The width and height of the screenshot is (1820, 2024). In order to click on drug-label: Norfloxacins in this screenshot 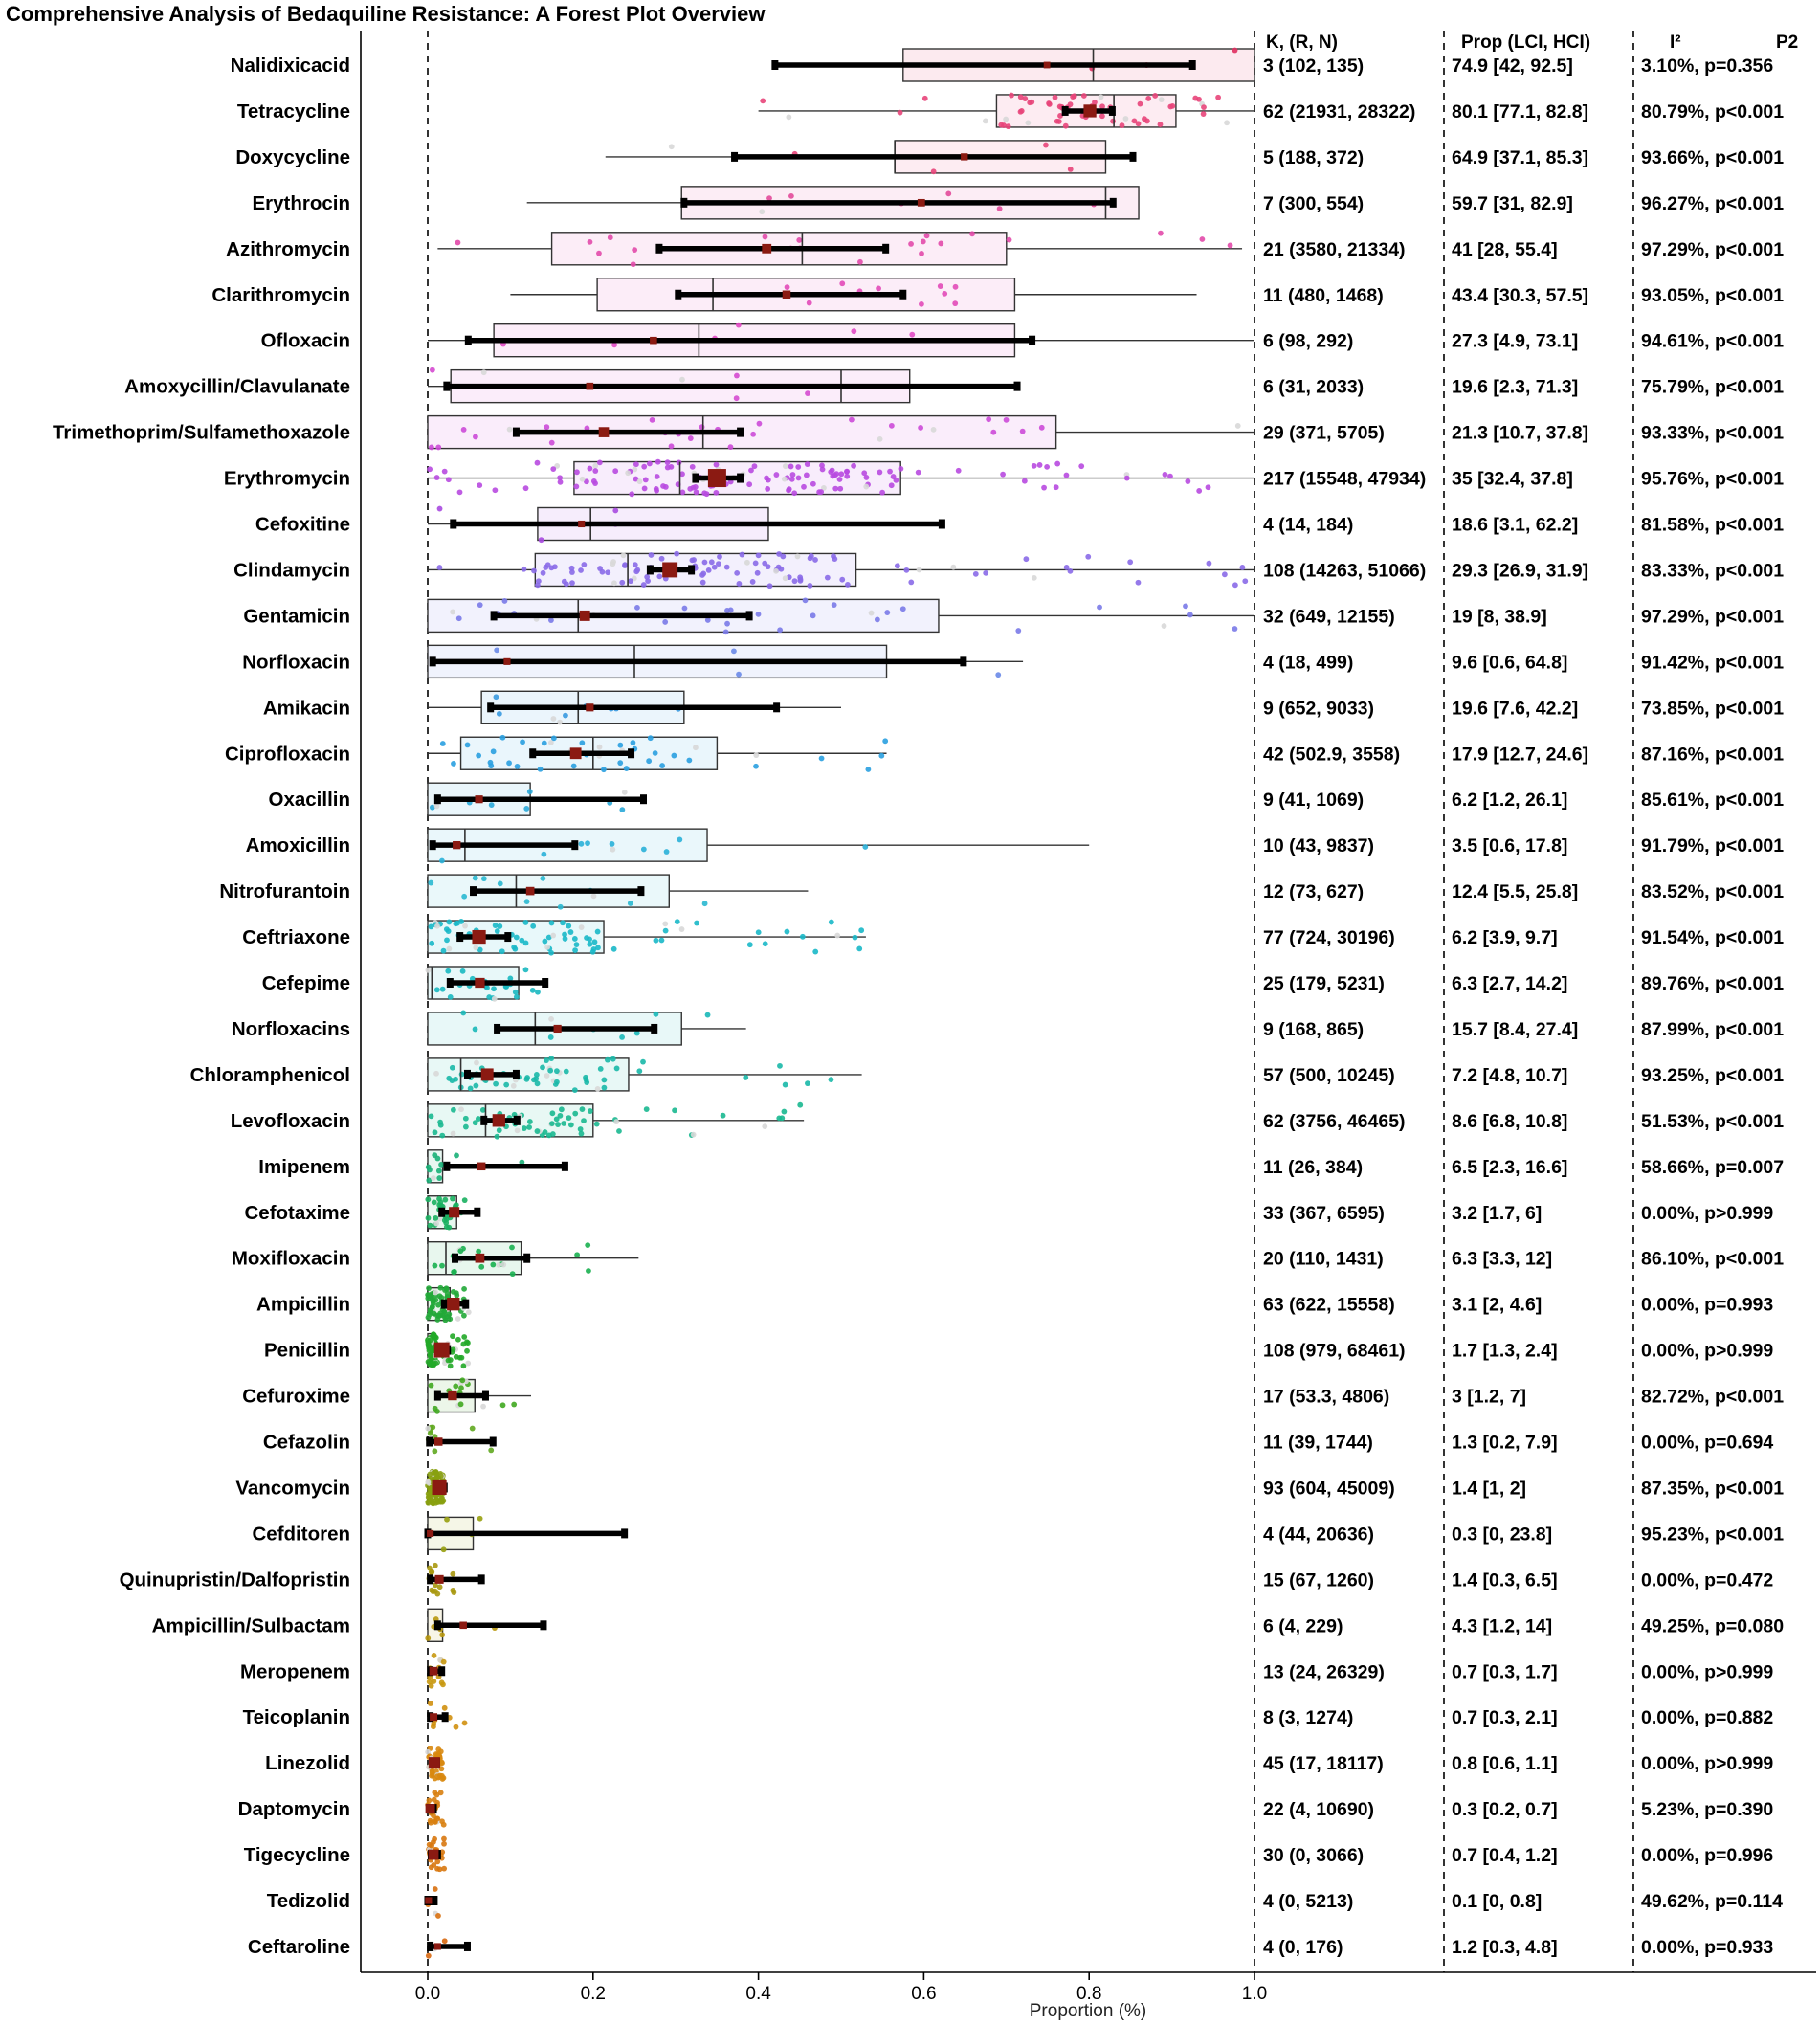, I will do `click(291, 1029)`.